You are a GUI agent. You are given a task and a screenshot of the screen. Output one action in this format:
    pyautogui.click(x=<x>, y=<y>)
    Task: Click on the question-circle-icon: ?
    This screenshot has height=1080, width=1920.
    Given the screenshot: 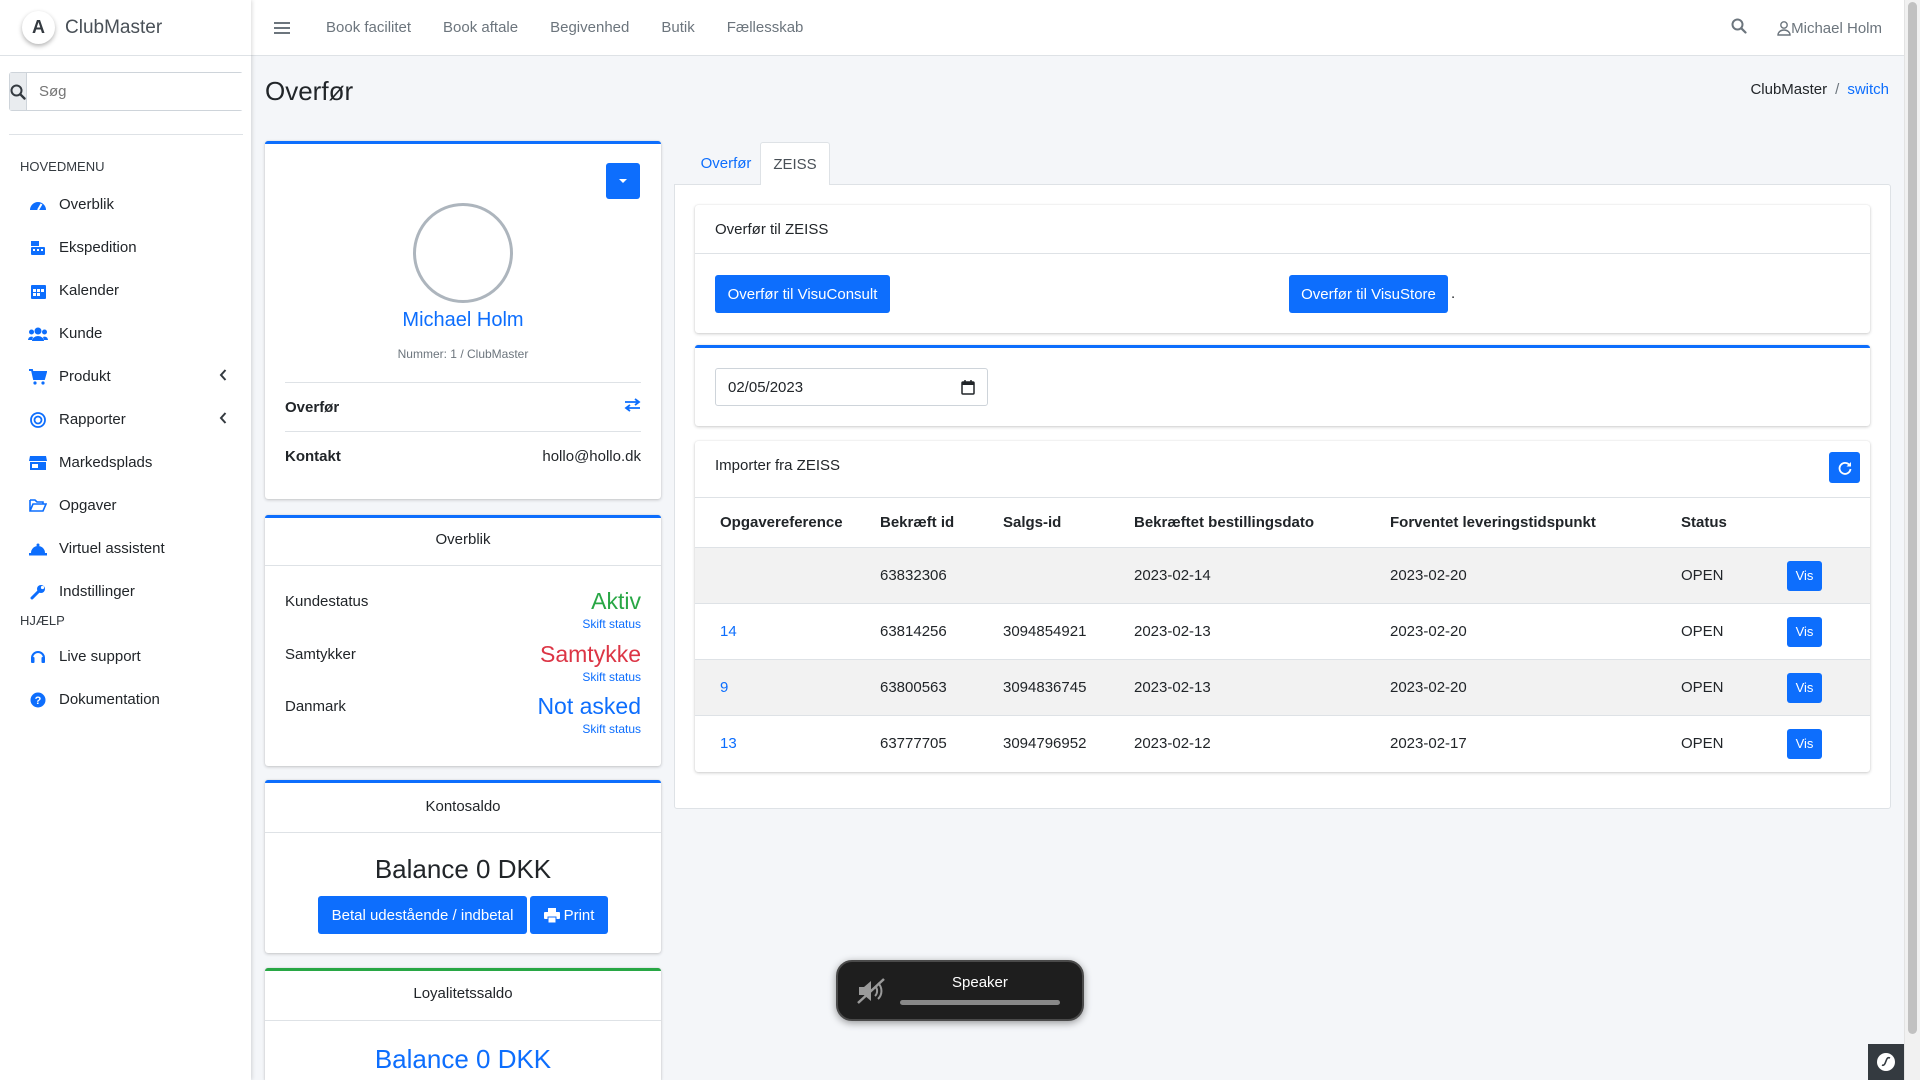 What is the action you would take?
    pyautogui.click(x=38, y=700)
    